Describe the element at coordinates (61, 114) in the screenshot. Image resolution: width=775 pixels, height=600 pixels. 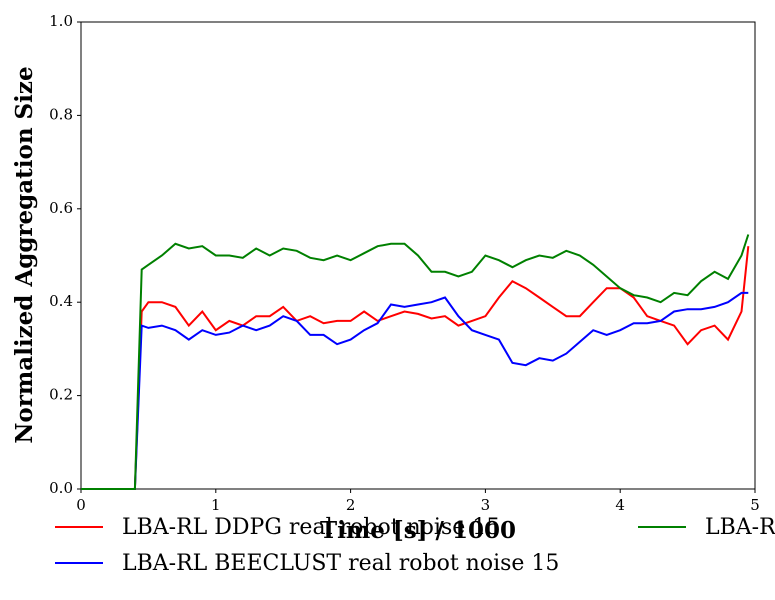
I see `y-tick-label: 0.8` at that location.